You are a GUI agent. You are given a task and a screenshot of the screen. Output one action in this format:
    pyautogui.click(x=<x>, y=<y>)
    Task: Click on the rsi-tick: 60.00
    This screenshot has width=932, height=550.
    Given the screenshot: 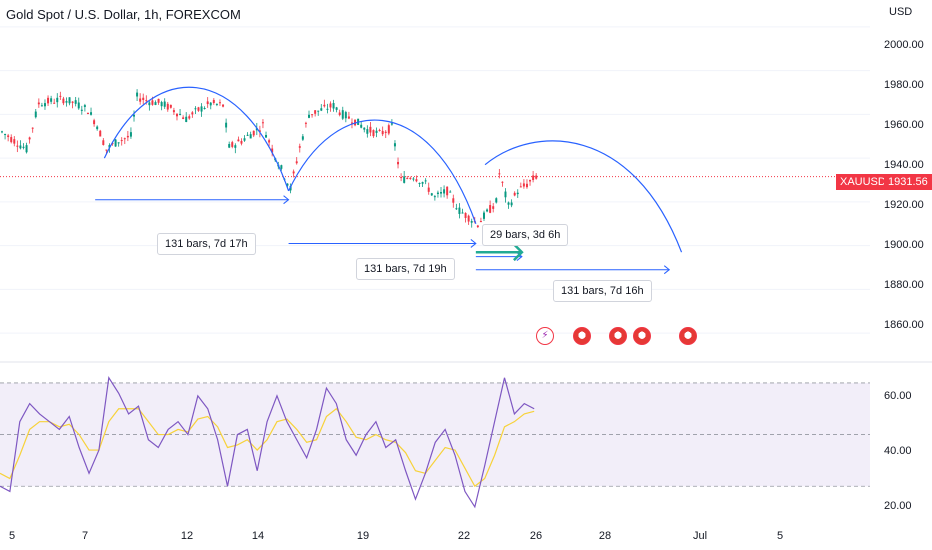 What is the action you would take?
    pyautogui.click(x=898, y=396)
    